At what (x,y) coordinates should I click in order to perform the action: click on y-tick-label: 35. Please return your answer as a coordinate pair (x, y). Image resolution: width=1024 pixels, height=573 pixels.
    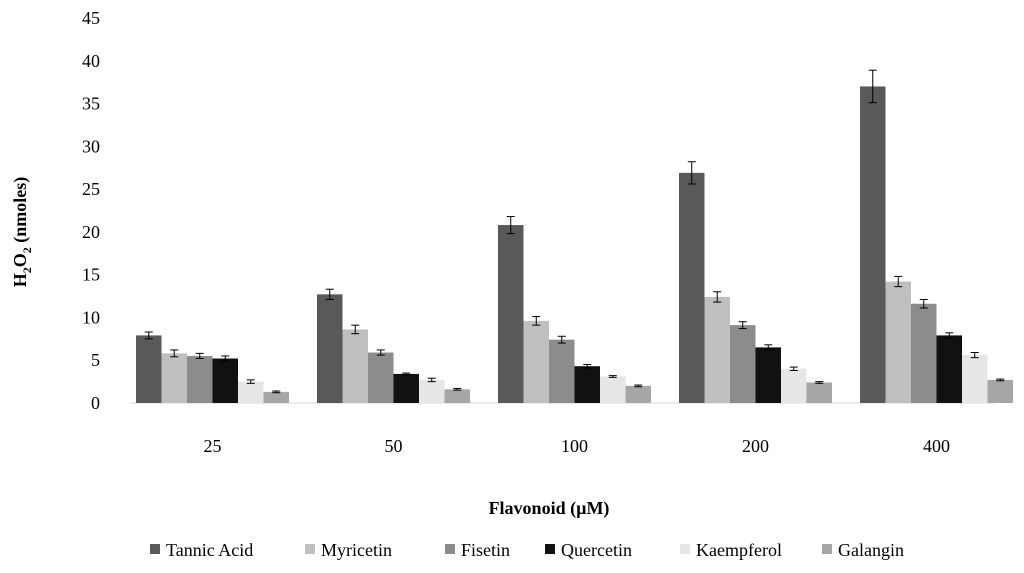
    Looking at the image, I should click on (91, 104).